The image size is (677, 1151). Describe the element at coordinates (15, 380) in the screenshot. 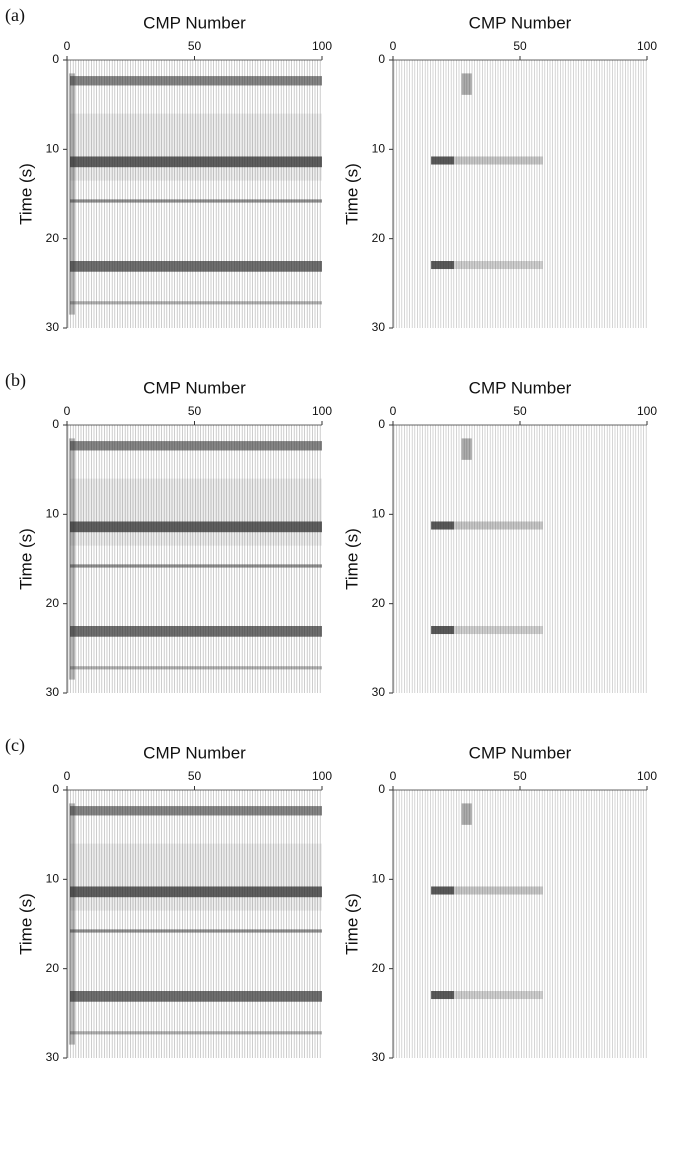

I see `panel-label: (b)` at that location.